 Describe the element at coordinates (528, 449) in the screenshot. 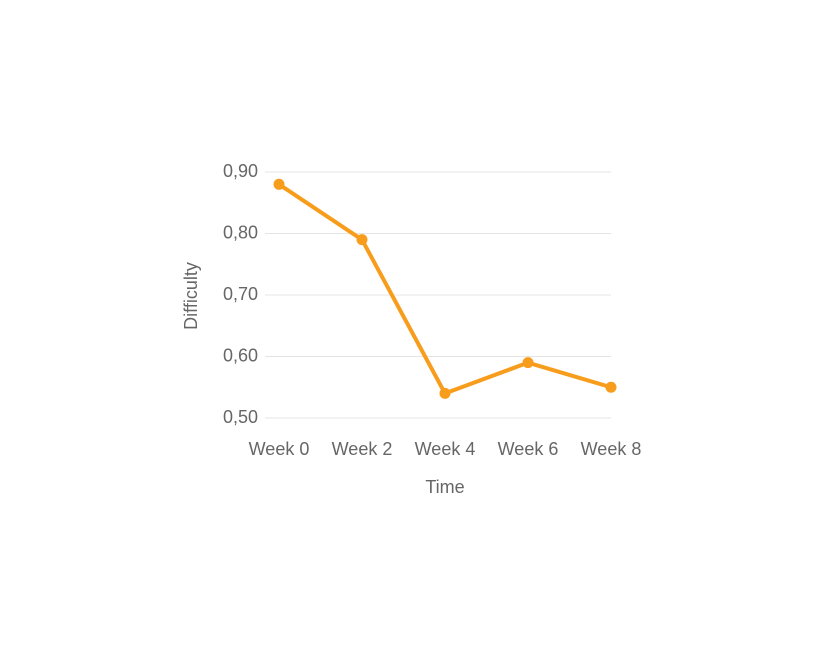

I see `x-tick-label: Week 6` at that location.